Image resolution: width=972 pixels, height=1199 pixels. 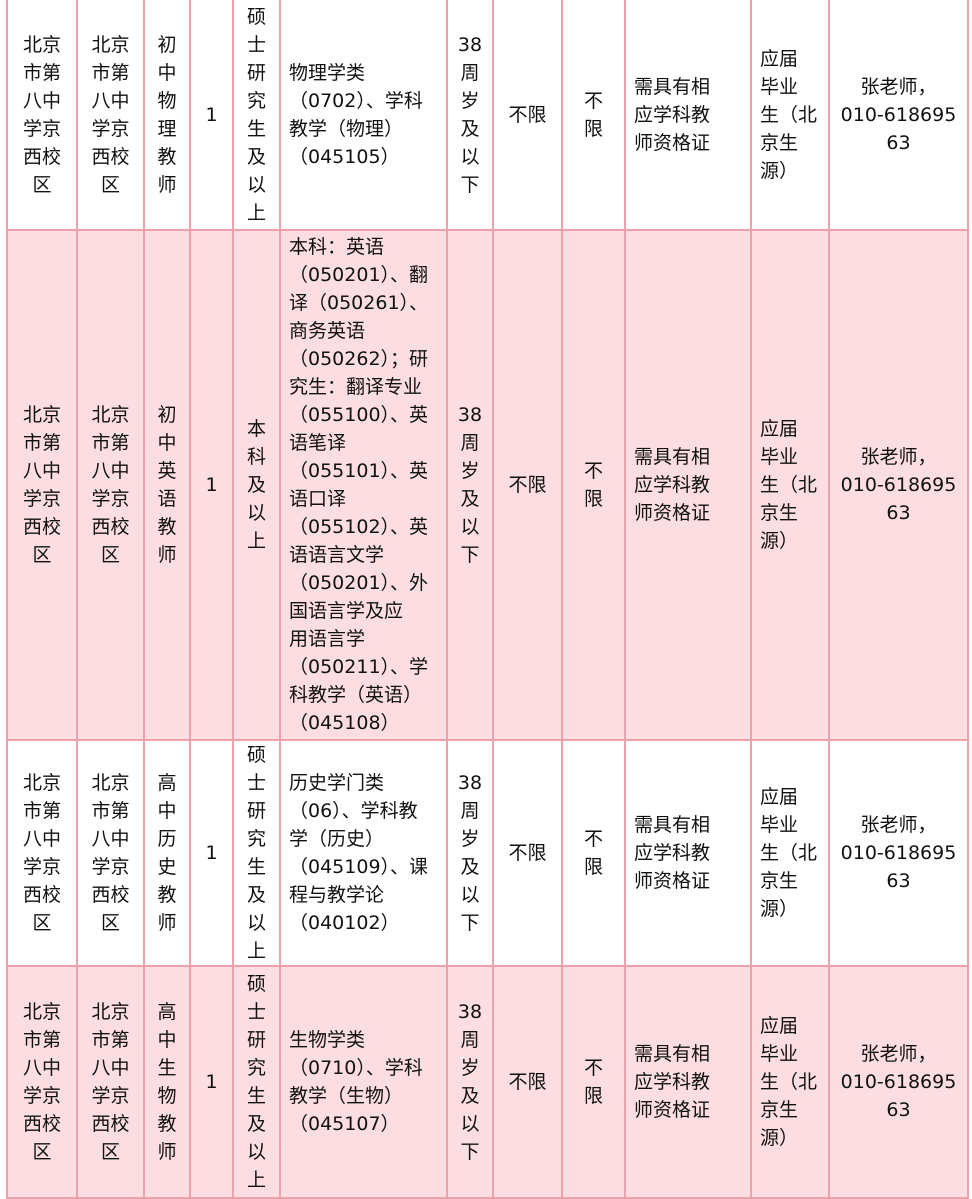 I want to click on position-cell: 初 中 物 理 教 师, so click(x=167, y=115).